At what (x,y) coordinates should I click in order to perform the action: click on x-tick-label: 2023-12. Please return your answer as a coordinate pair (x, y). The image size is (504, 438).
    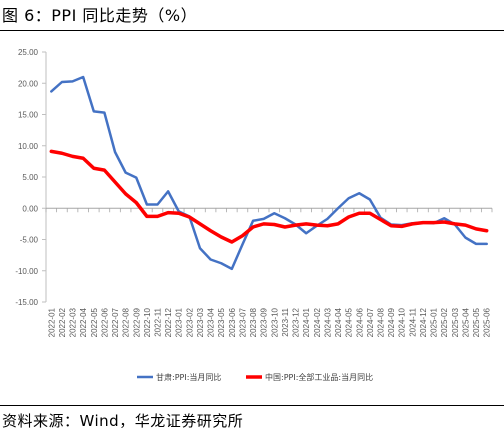
    Looking at the image, I should click on (296, 322).